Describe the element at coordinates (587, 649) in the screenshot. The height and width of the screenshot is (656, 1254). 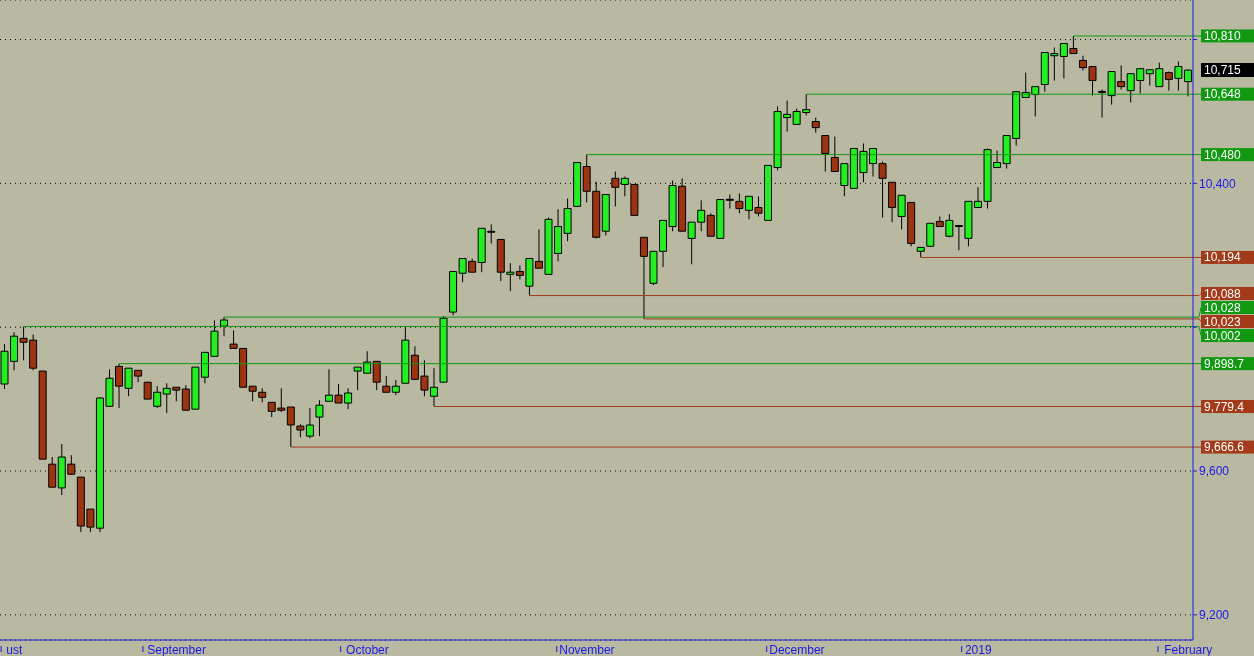
I see `x-tick-label: November` at that location.